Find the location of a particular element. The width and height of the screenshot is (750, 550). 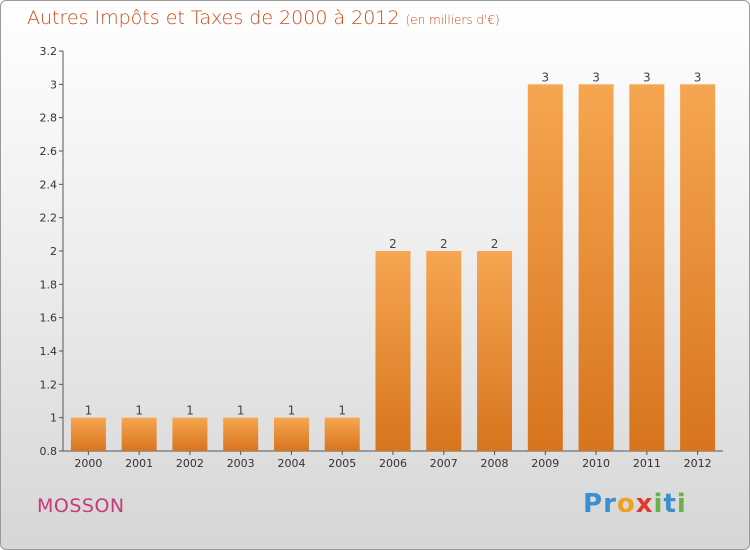

chart-subtitle: (en milliers d'€) is located at coordinates (452, 20).